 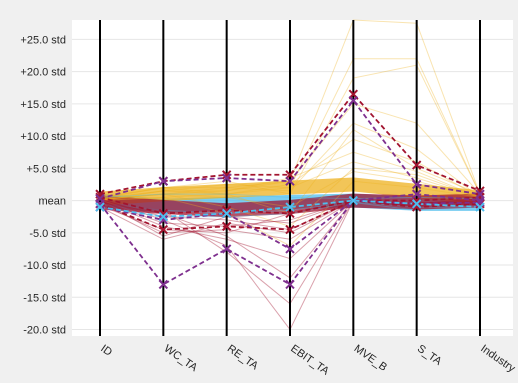 I want to click on y-tick-label: +20.0 std, so click(x=43, y=73).